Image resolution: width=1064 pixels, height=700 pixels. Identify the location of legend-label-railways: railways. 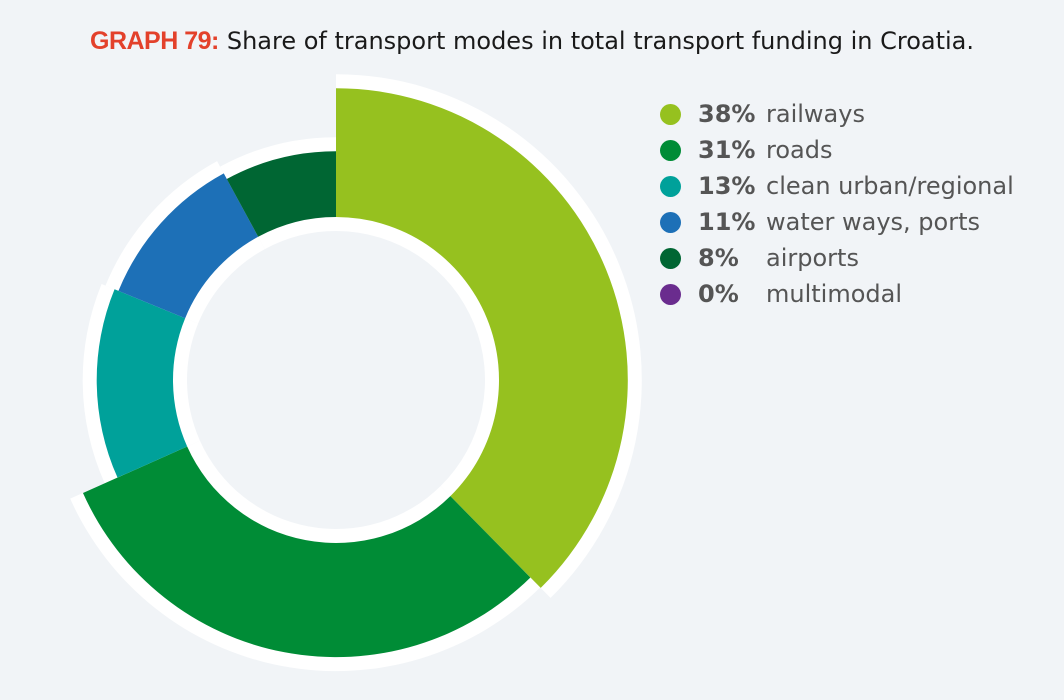
(815, 114).